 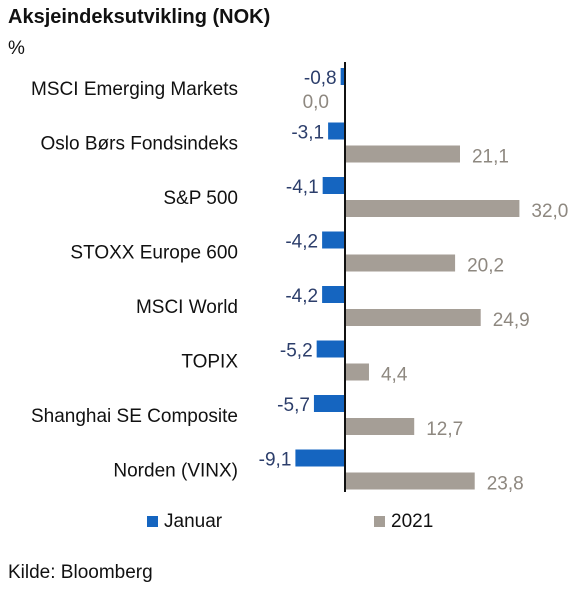 I want to click on chart-title: Aksjeindeksutvikling (NOK), so click(x=139, y=17).